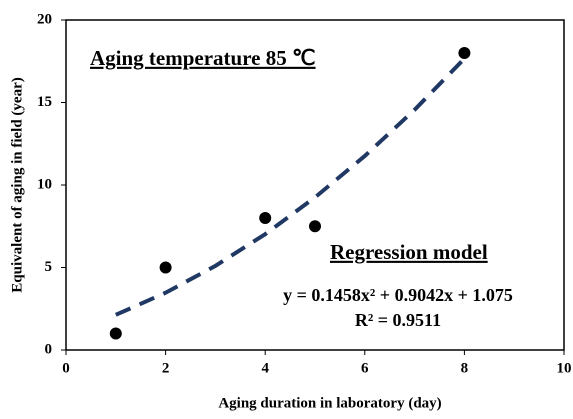 This screenshot has width=573, height=419. I want to click on annotation: R² = 0.9511, so click(398, 320).